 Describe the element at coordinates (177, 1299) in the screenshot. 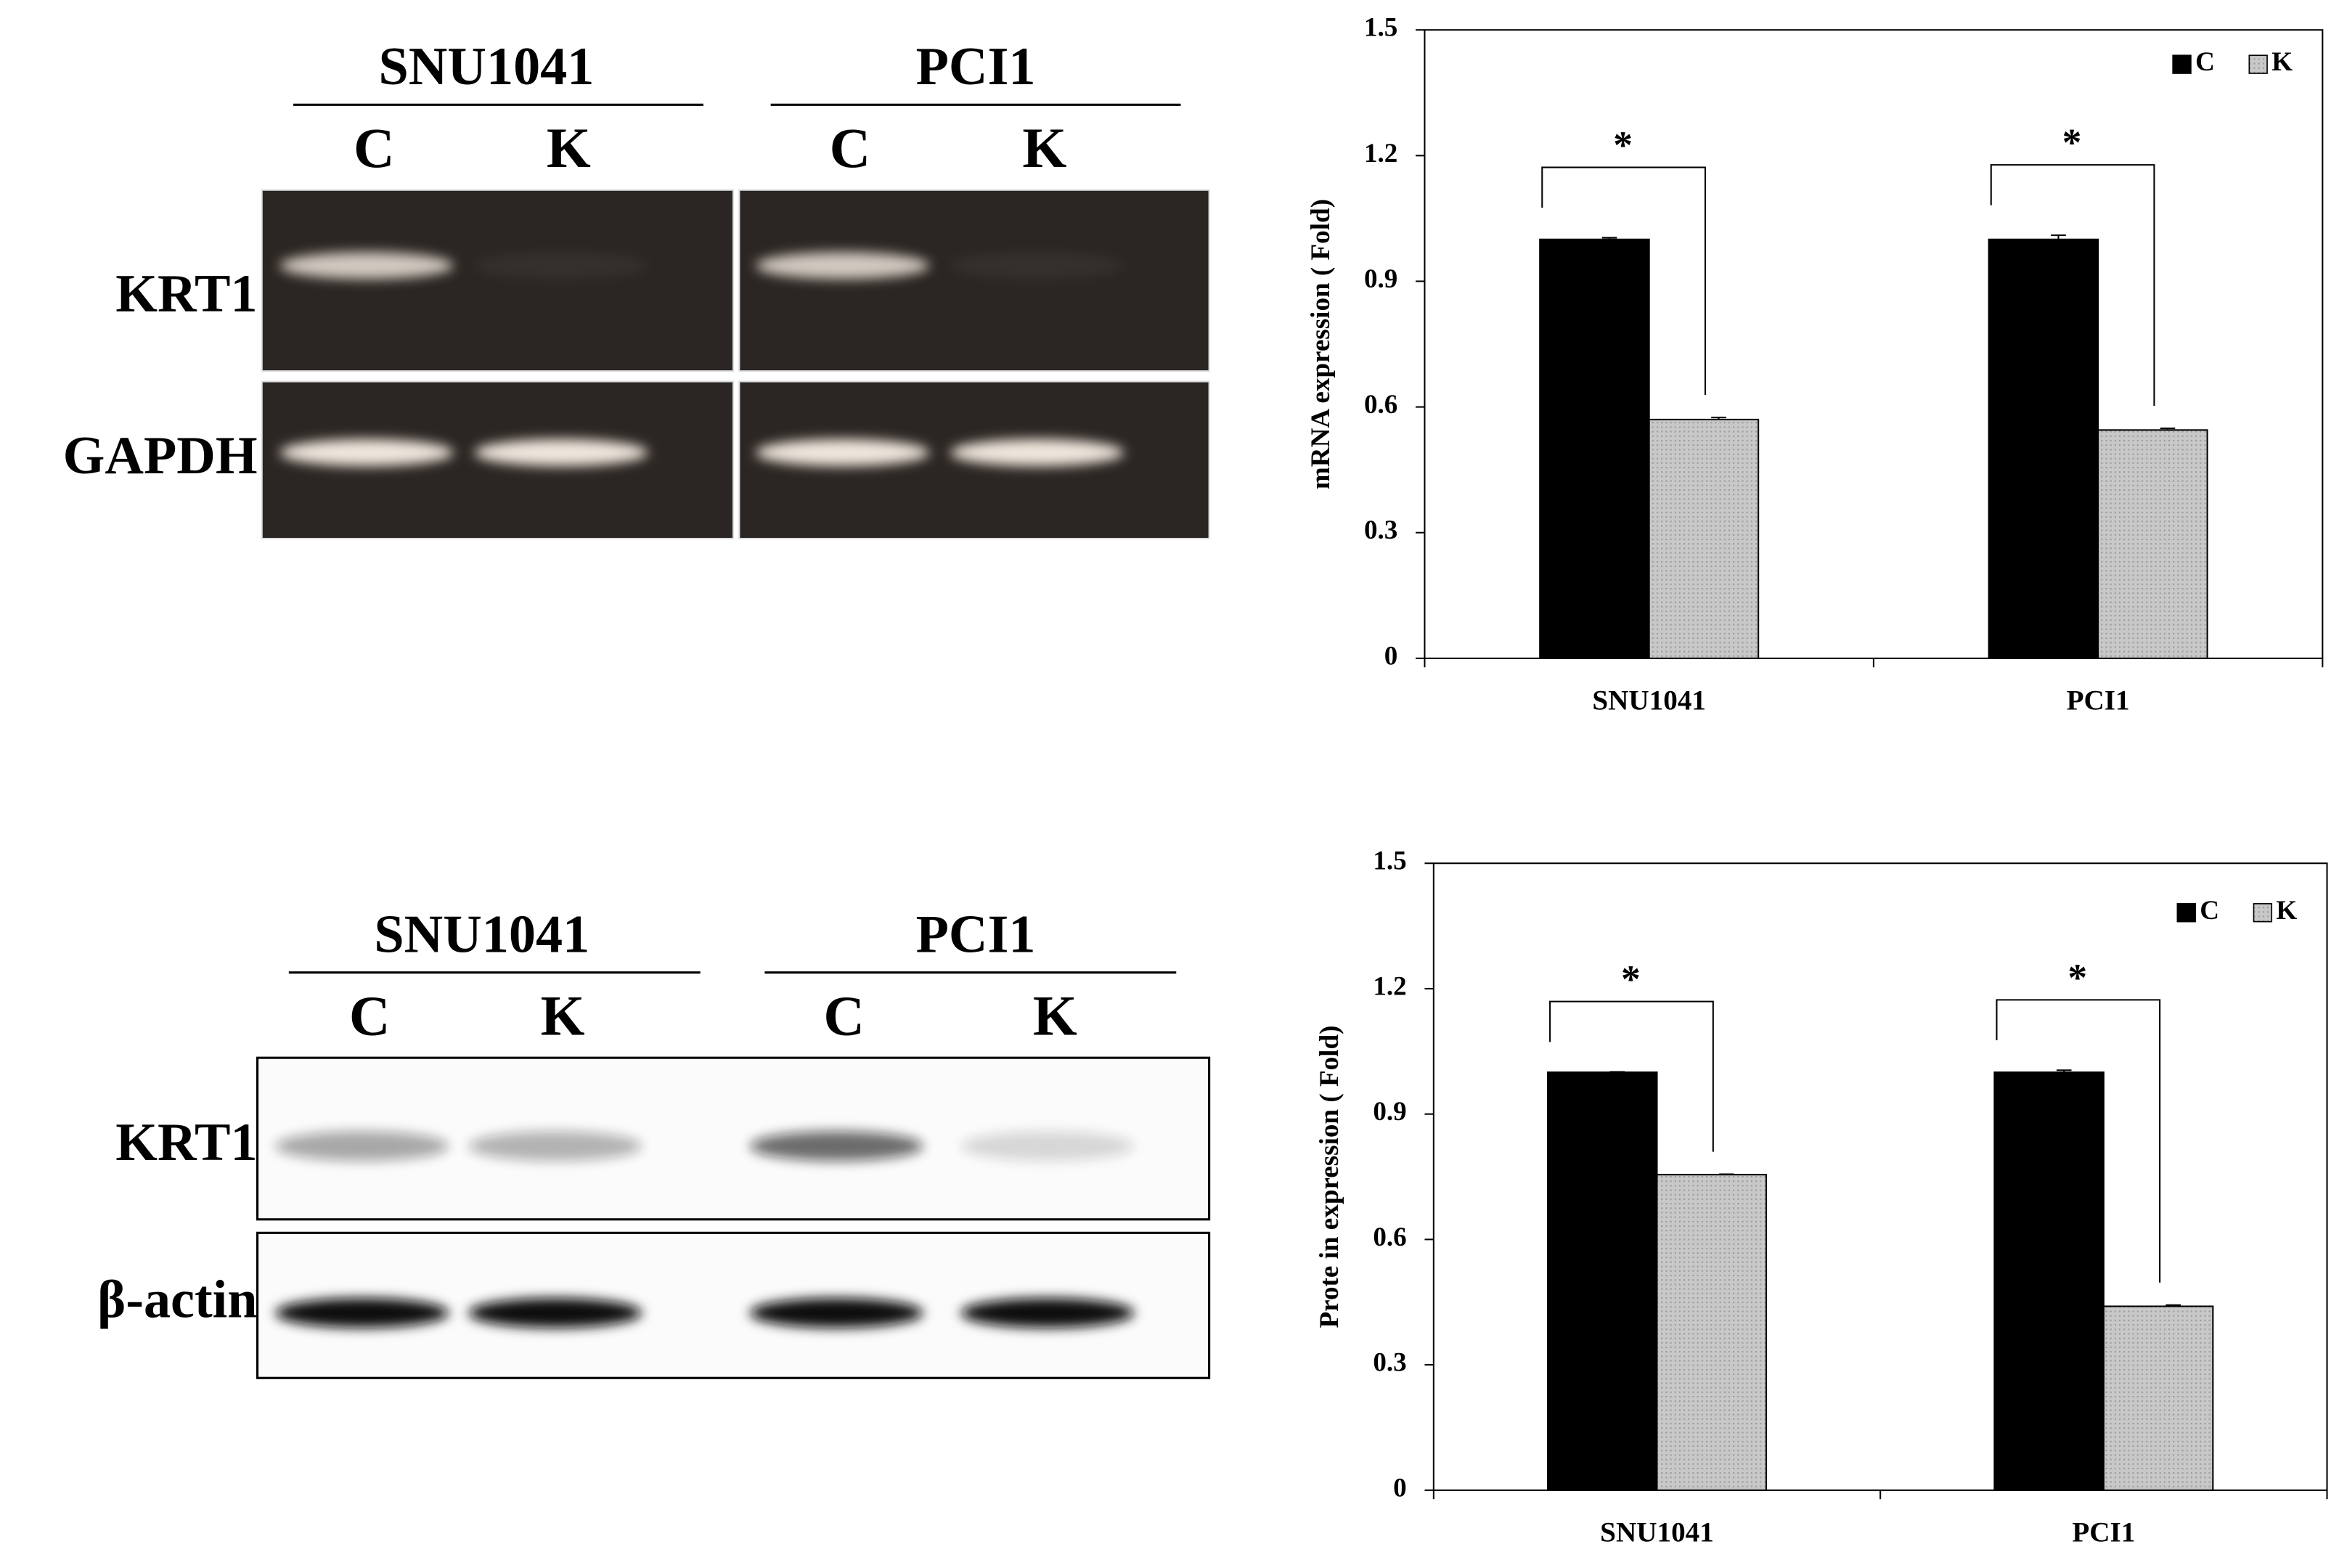

I see `row-label: β-actin` at that location.